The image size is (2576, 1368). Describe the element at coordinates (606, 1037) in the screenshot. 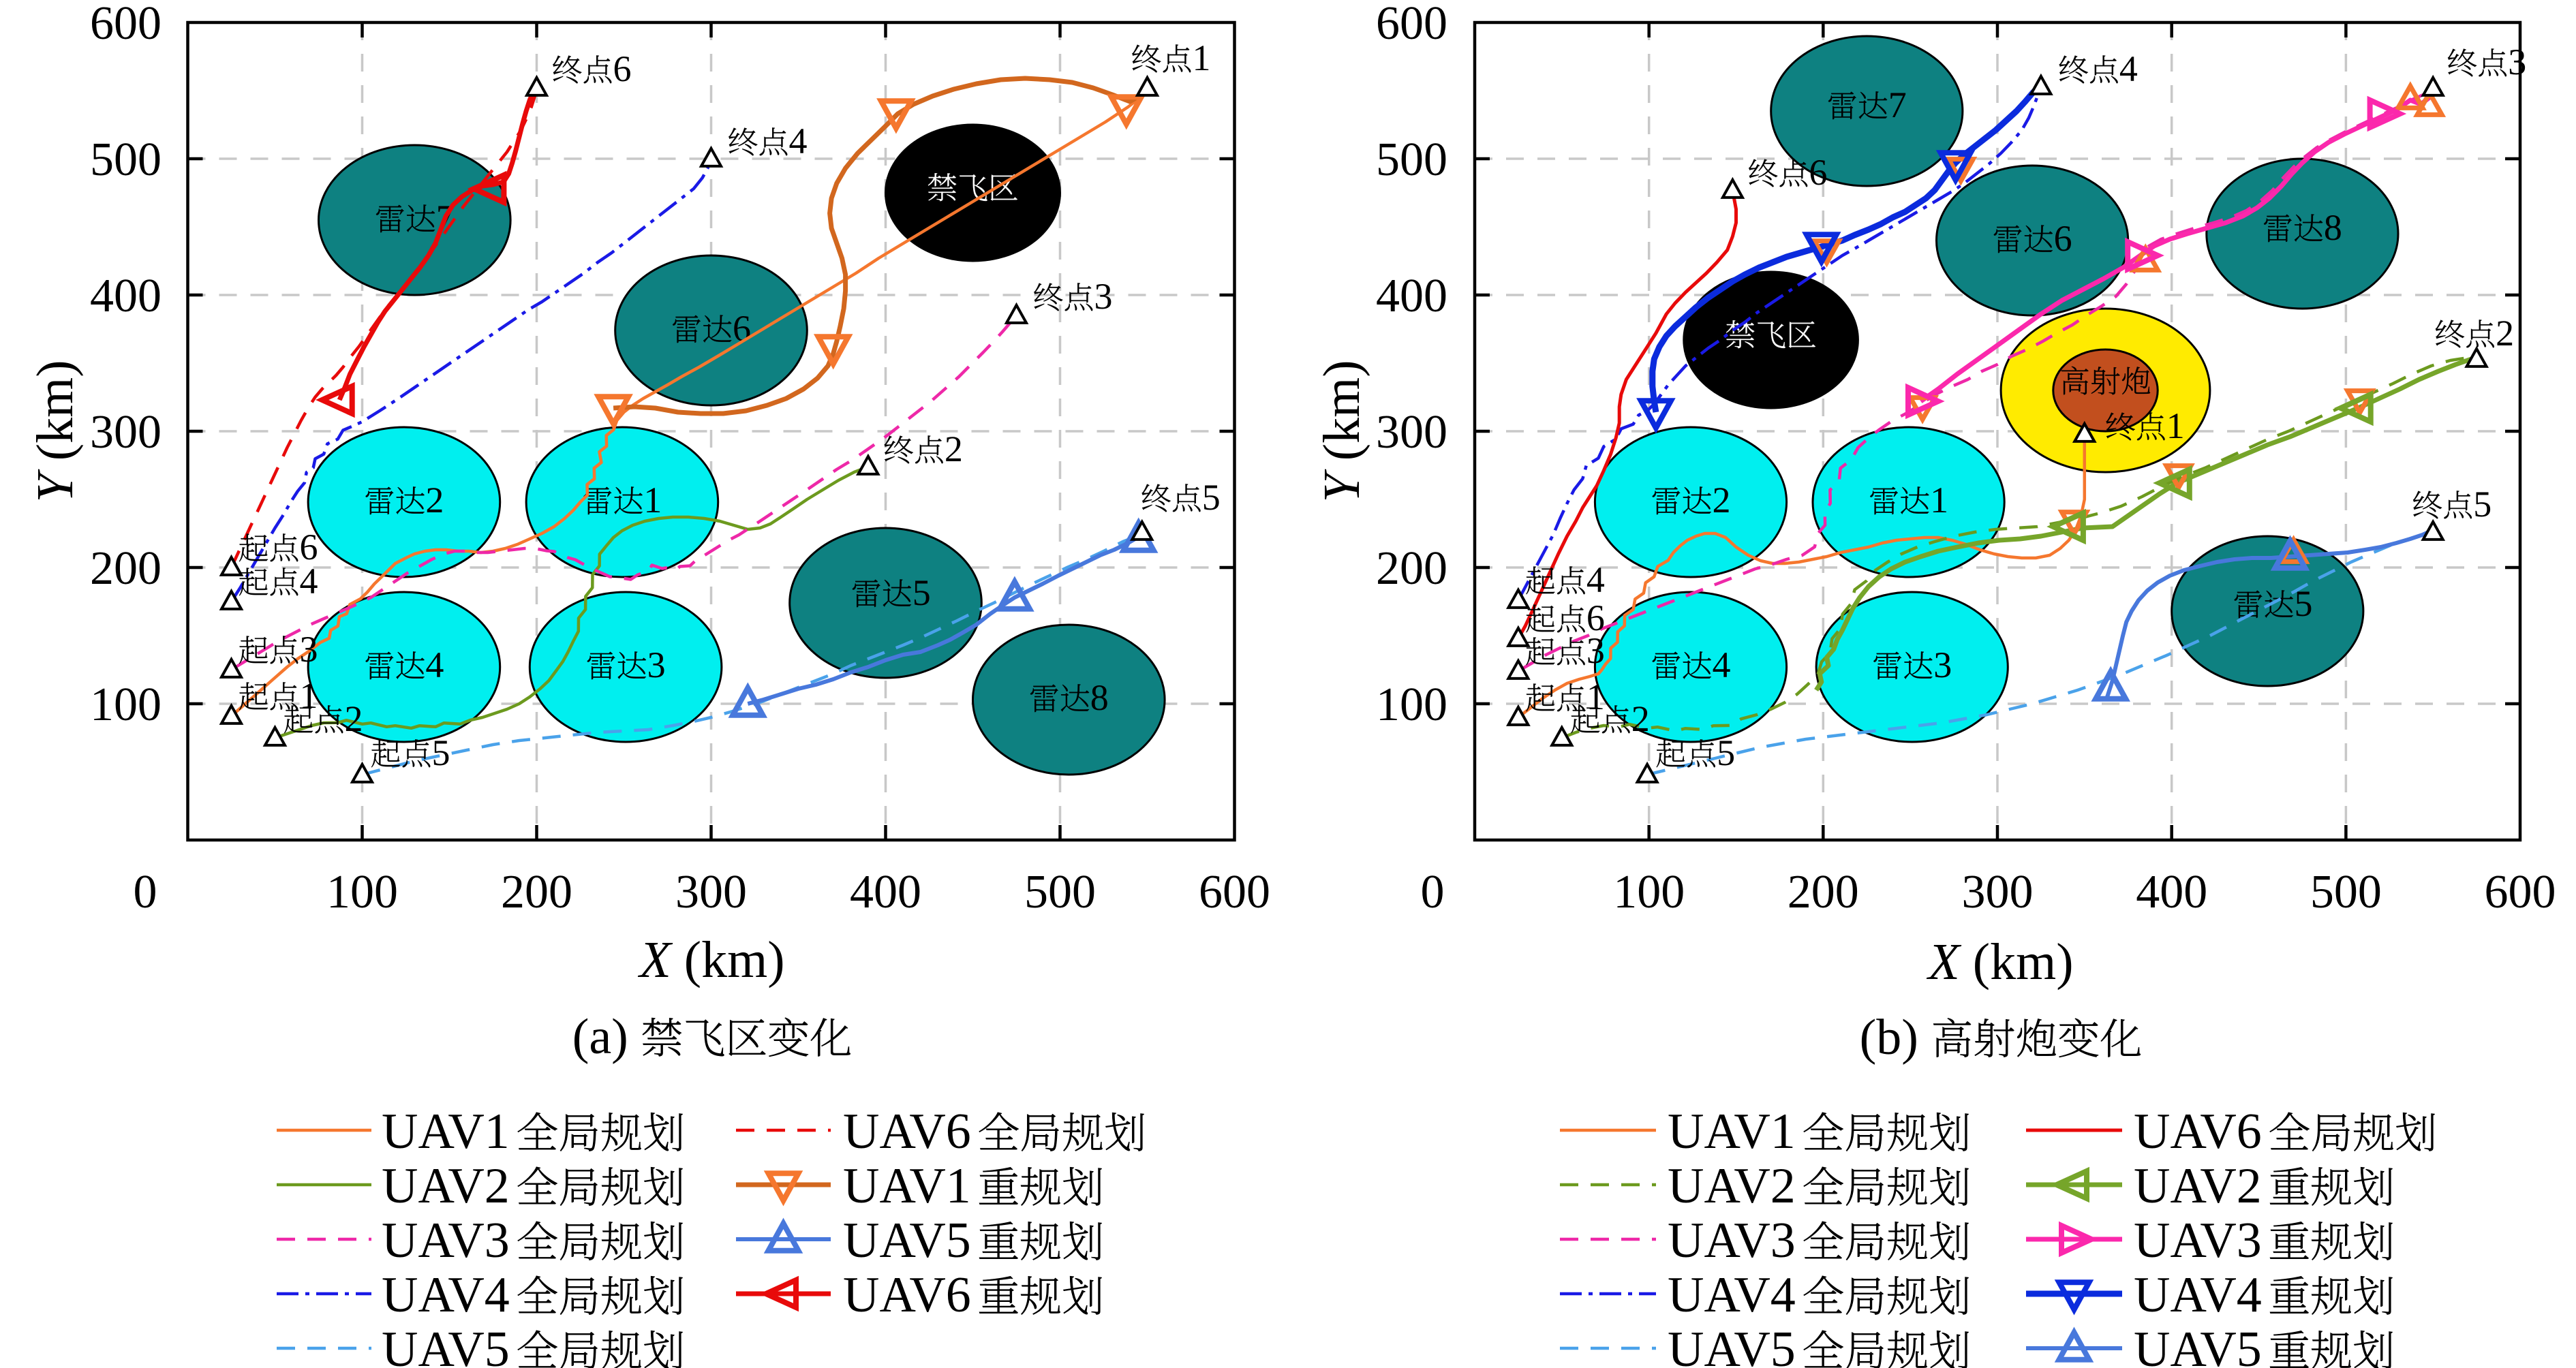

I see `svg-text: (a)` at that location.